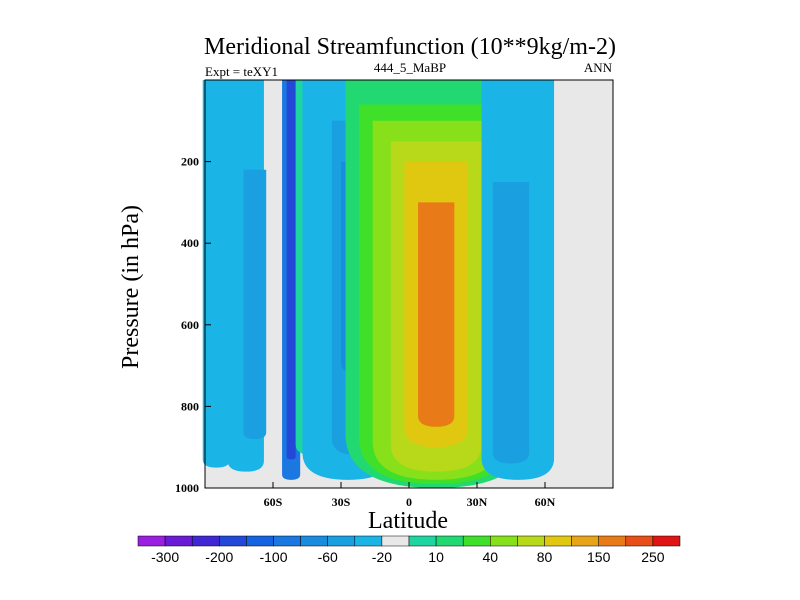 The height and width of the screenshot is (600, 800). I want to click on season-label: ANN, so click(598, 67).